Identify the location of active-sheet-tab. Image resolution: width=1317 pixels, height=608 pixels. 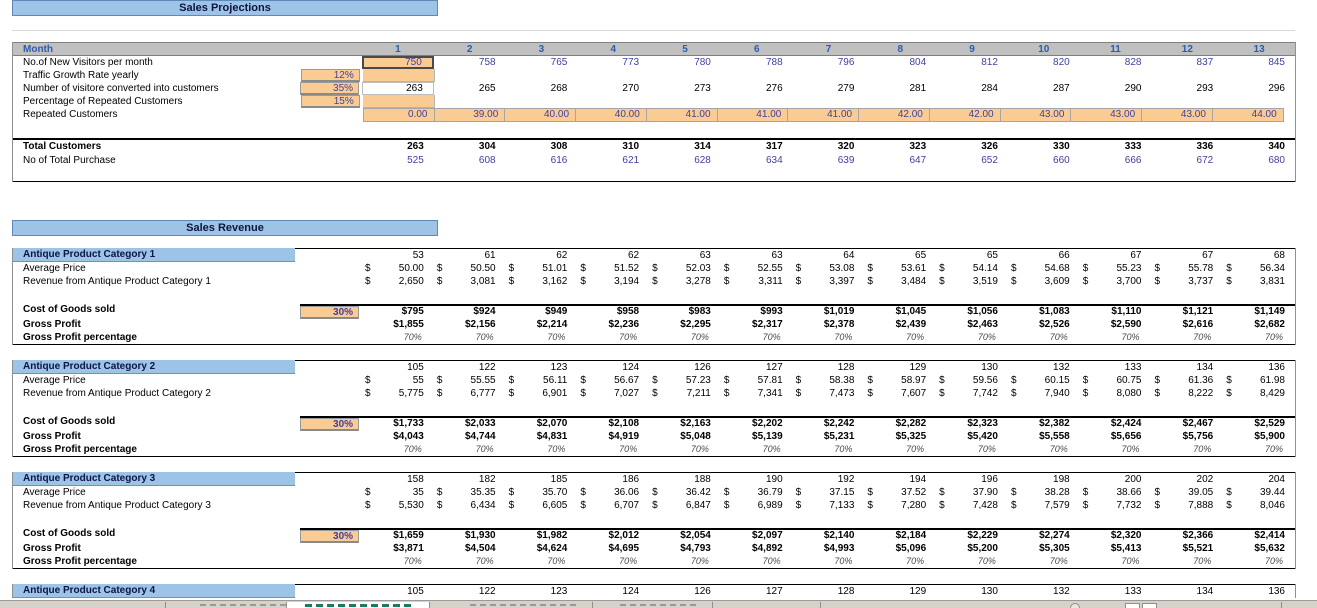
(358, 605).